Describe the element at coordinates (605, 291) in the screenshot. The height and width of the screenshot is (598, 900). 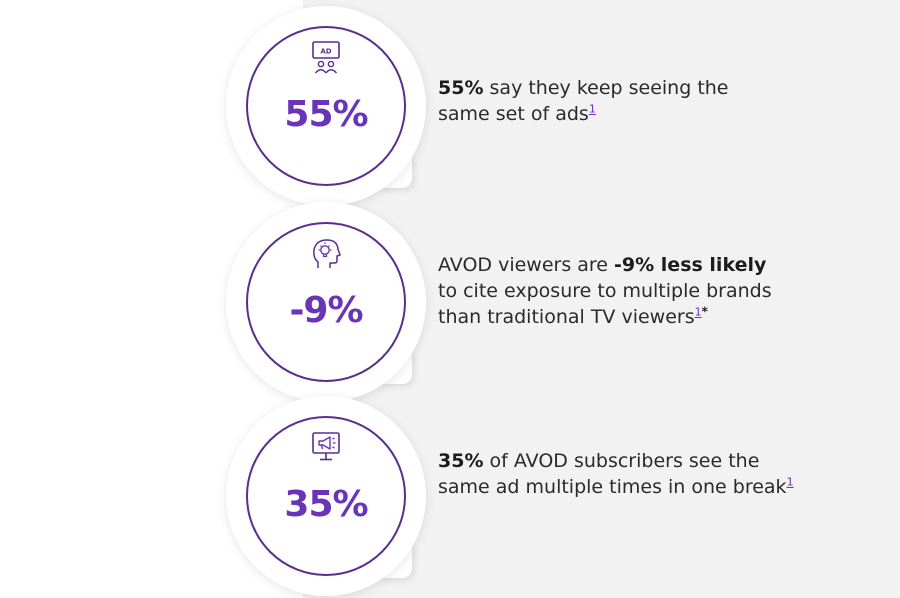
I see `caption-text: to cite exposure to multiple brands` at that location.